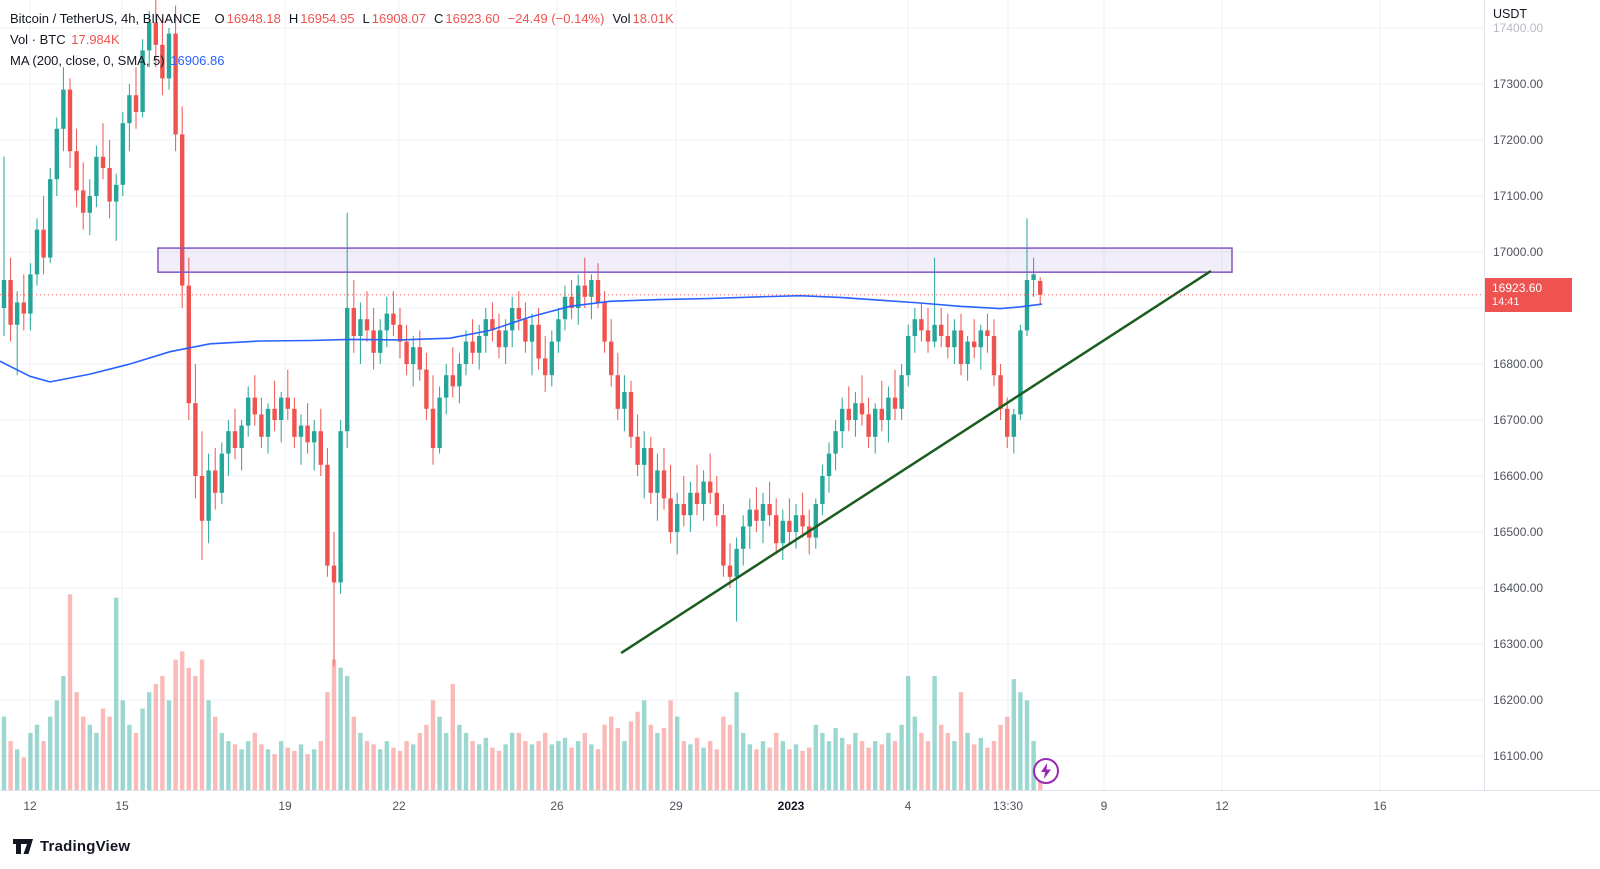  What do you see at coordinates (1528, 294) in the screenshot?
I see `current-price-badge: 16923.60 14:41` at bounding box center [1528, 294].